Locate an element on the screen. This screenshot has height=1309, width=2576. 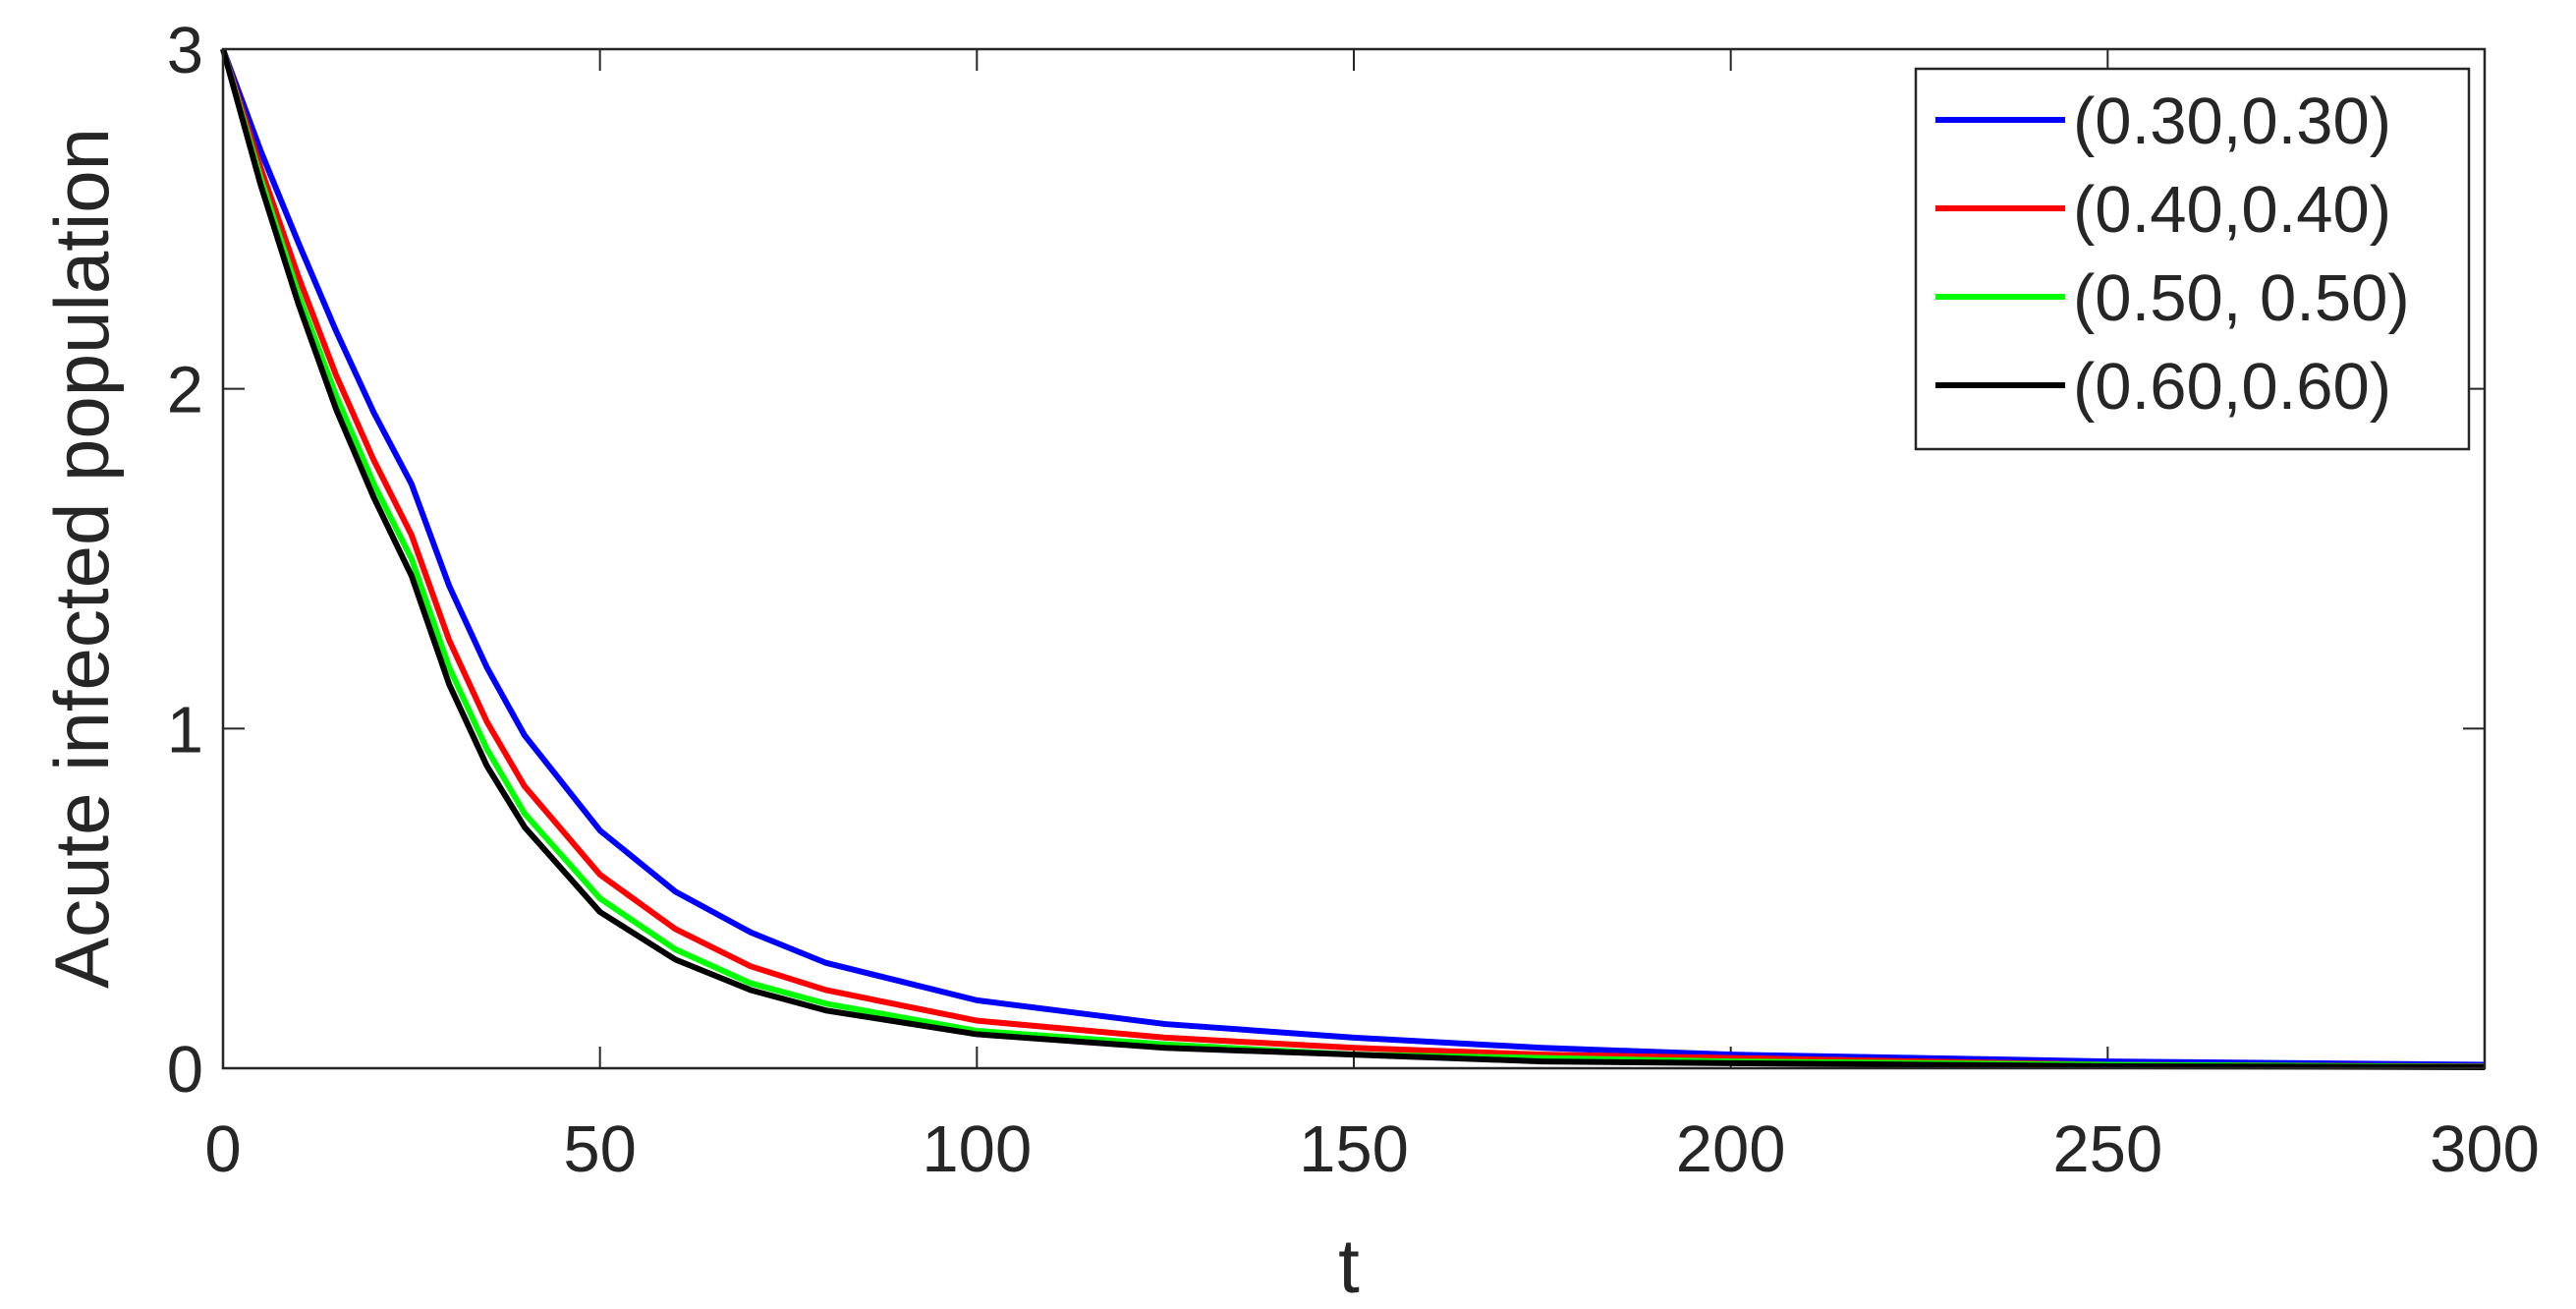
legend-label: (0.60,0.60) is located at coordinates (2232, 387).